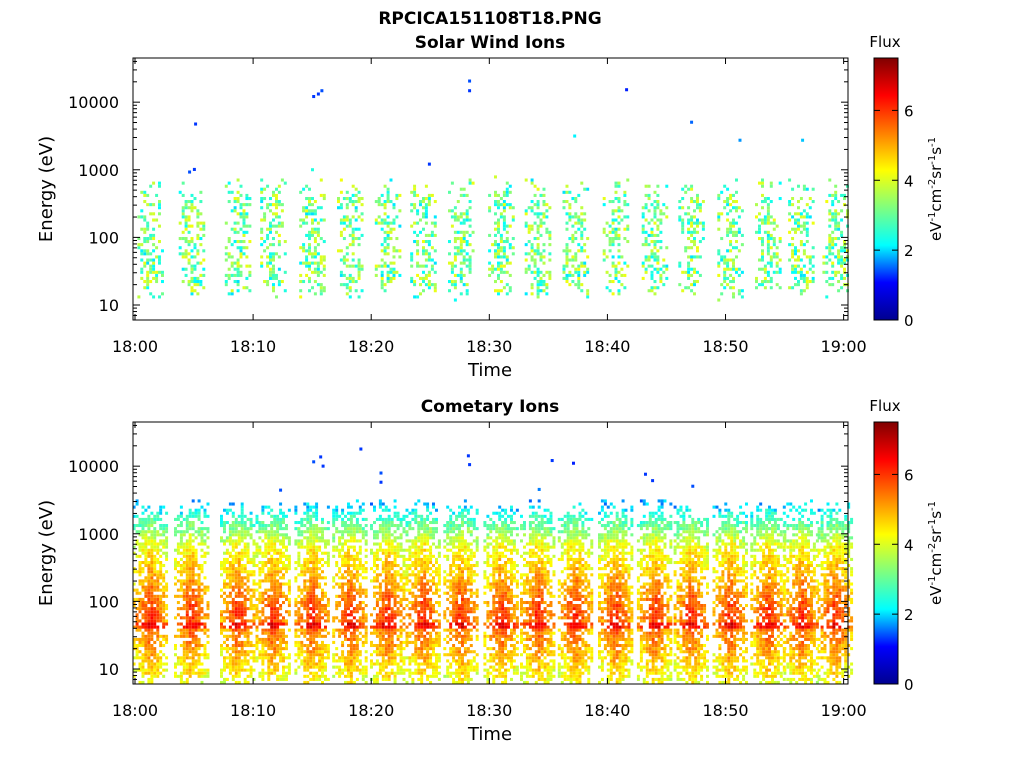 The height and width of the screenshot is (768, 1024). Describe the element at coordinates (371, 346) in the screenshot. I see `x-tick-label: 18:20` at that location.